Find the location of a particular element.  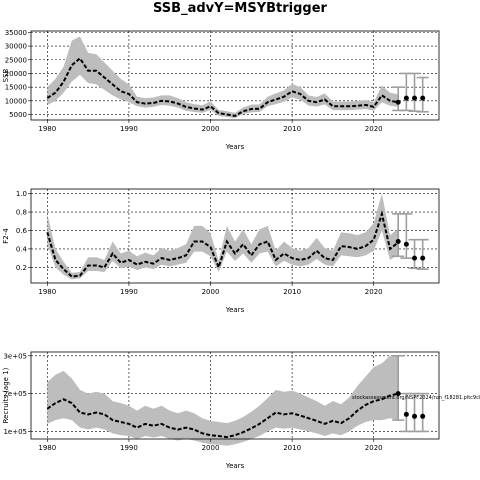

y-tick-label: 2e+05 is located at coordinates (15, 394).